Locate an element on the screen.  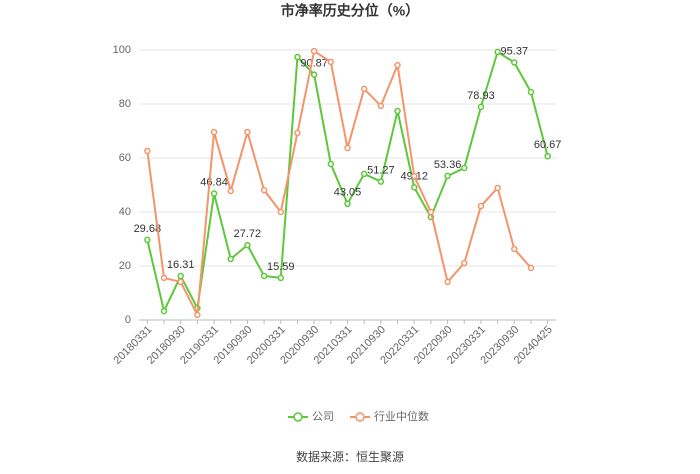
y-tick-label: 80 is located at coordinates (125, 104).